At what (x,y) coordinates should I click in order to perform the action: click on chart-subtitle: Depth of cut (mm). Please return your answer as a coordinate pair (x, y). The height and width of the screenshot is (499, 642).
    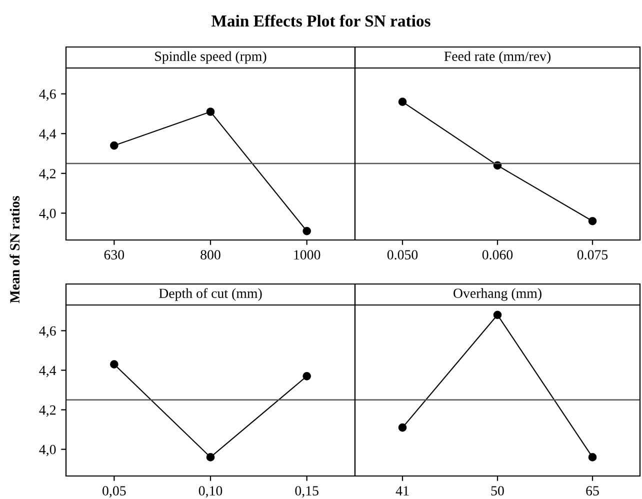
    Looking at the image, I should click on (210, 294).